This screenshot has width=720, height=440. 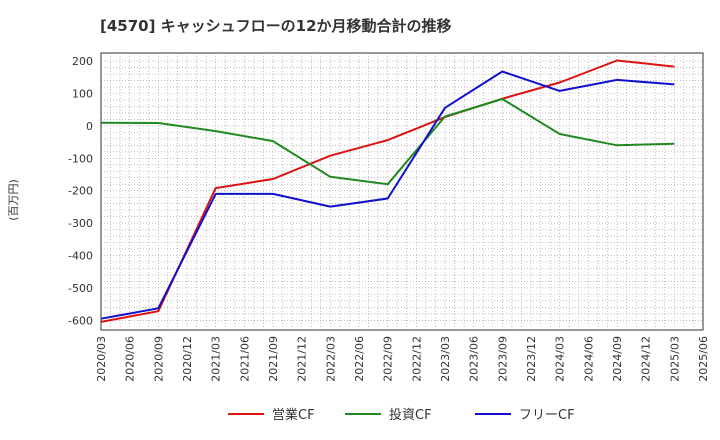 I want to click on x-tick-label: 2025/06, so click(x=703, y=359).